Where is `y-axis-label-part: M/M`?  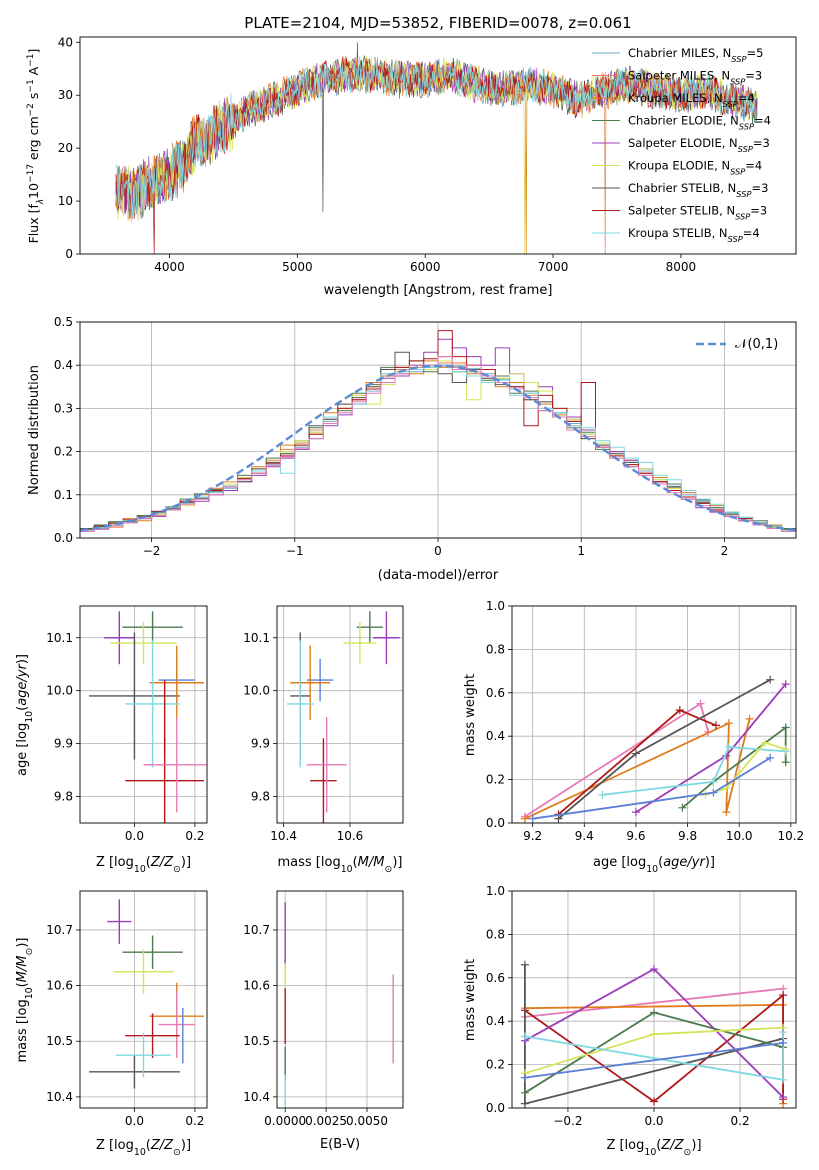 y-axis-label-part: M/M is located at coordinates (22, 969).